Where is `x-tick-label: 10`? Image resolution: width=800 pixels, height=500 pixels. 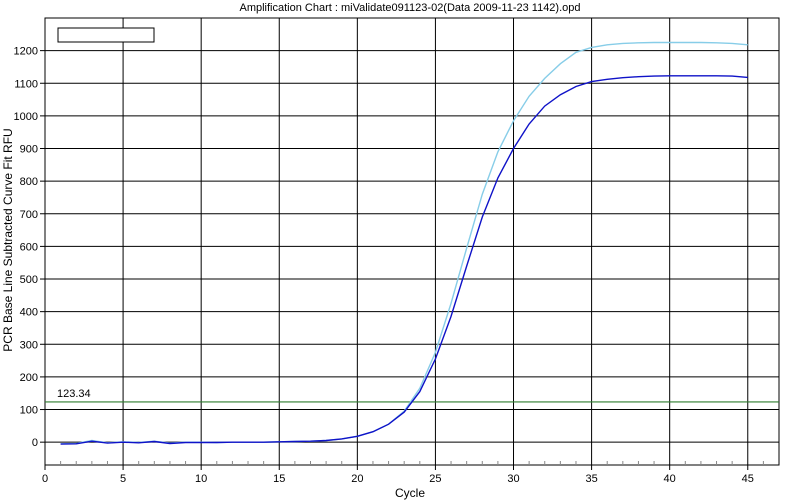 x-tick-label: 10 is located at coordinates (201, 479).